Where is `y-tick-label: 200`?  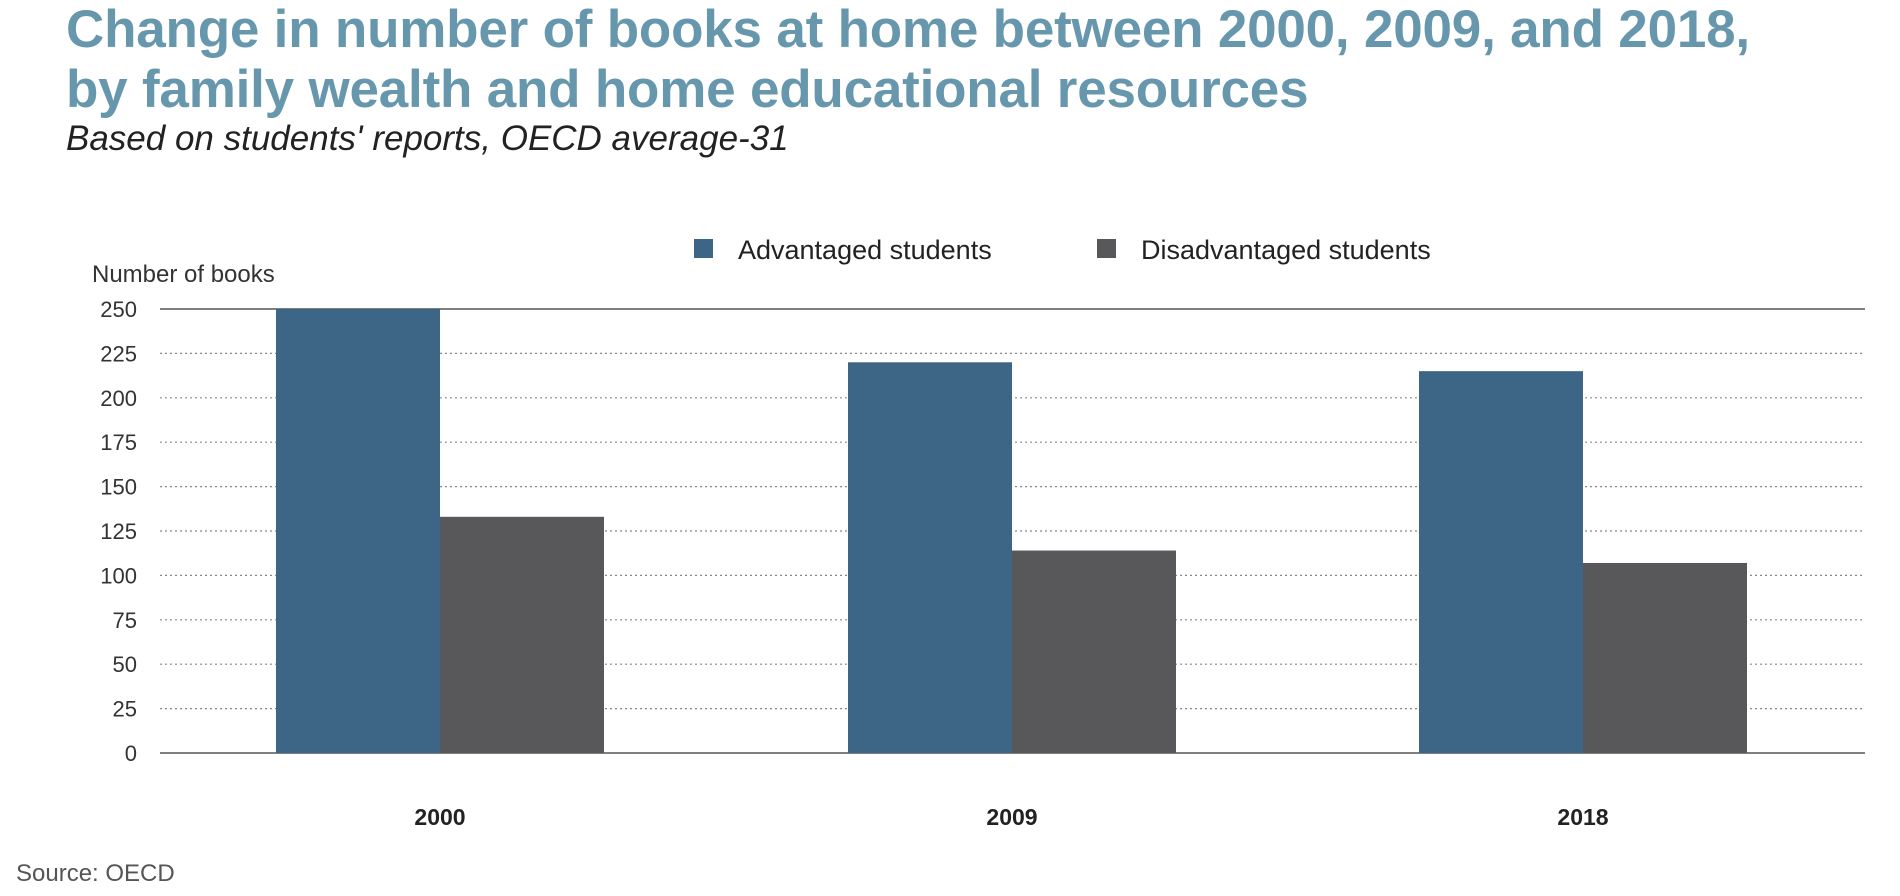 y-tick-label: 200 is located at coordinates (118, 398).